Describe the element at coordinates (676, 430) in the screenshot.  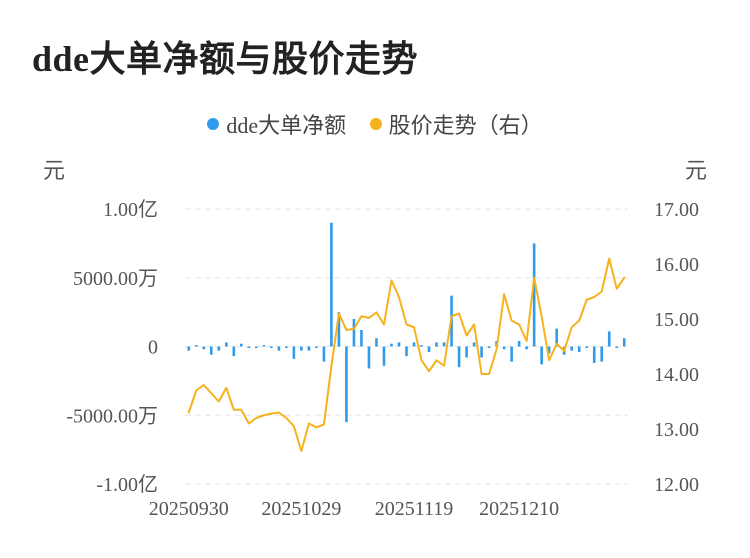
I see `right-tick-label: 13.00` at that location.